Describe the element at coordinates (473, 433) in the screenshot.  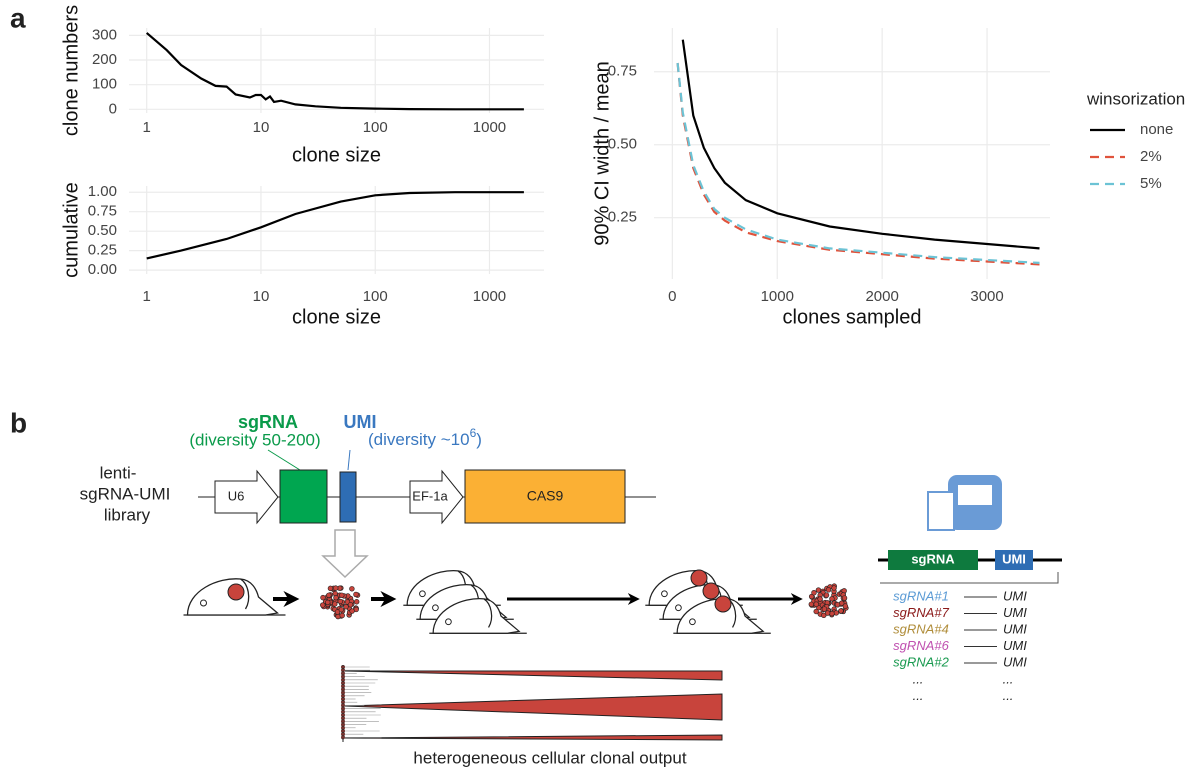
I see `umi-diversity-exponent: 6` at that location.